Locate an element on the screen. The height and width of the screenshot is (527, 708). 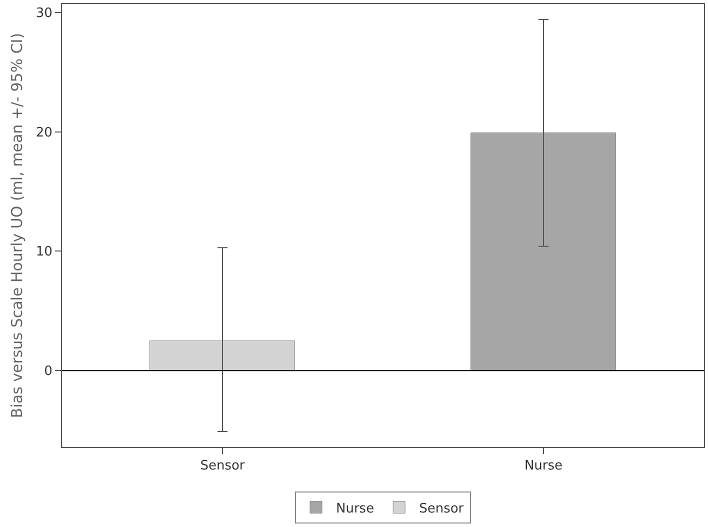
y-tick-label: 20 is located at coordinates (44, 132).